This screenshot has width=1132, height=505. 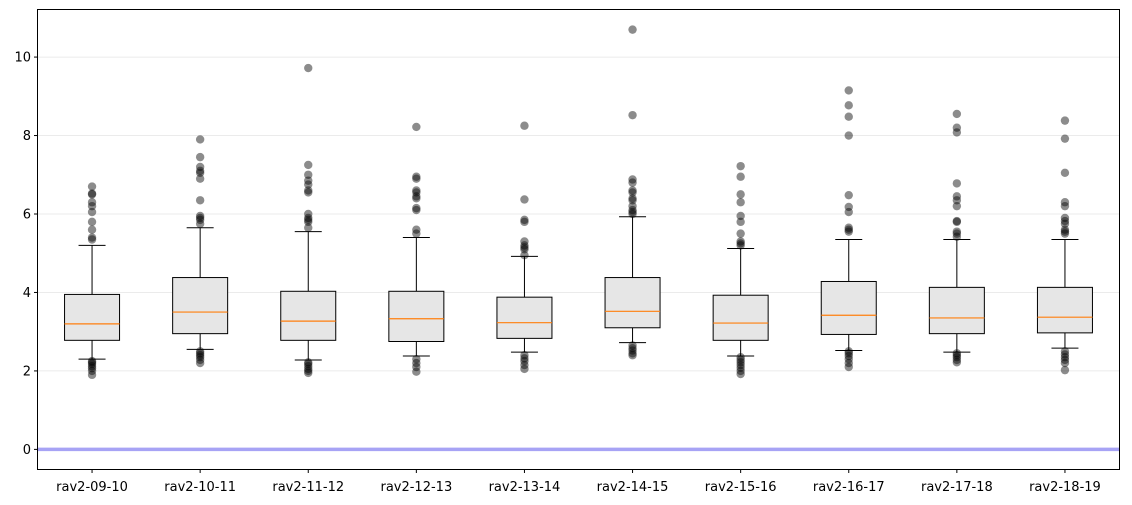 I want to click on x-tick-label: rav2-18-19, so click(x=1065, y=487).